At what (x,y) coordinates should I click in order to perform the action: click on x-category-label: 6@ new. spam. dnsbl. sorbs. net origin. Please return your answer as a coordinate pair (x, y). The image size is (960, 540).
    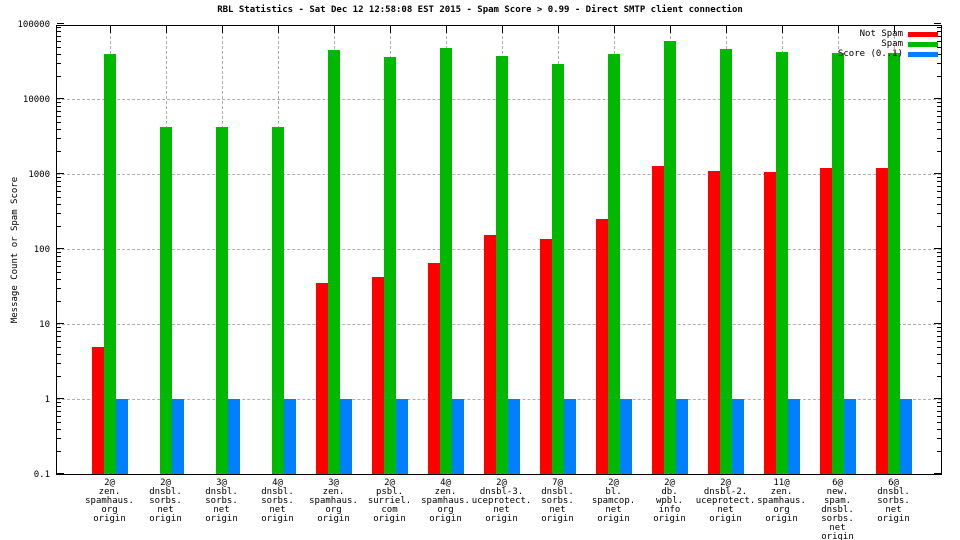
    Looking at the image, I should click on (837, 509).